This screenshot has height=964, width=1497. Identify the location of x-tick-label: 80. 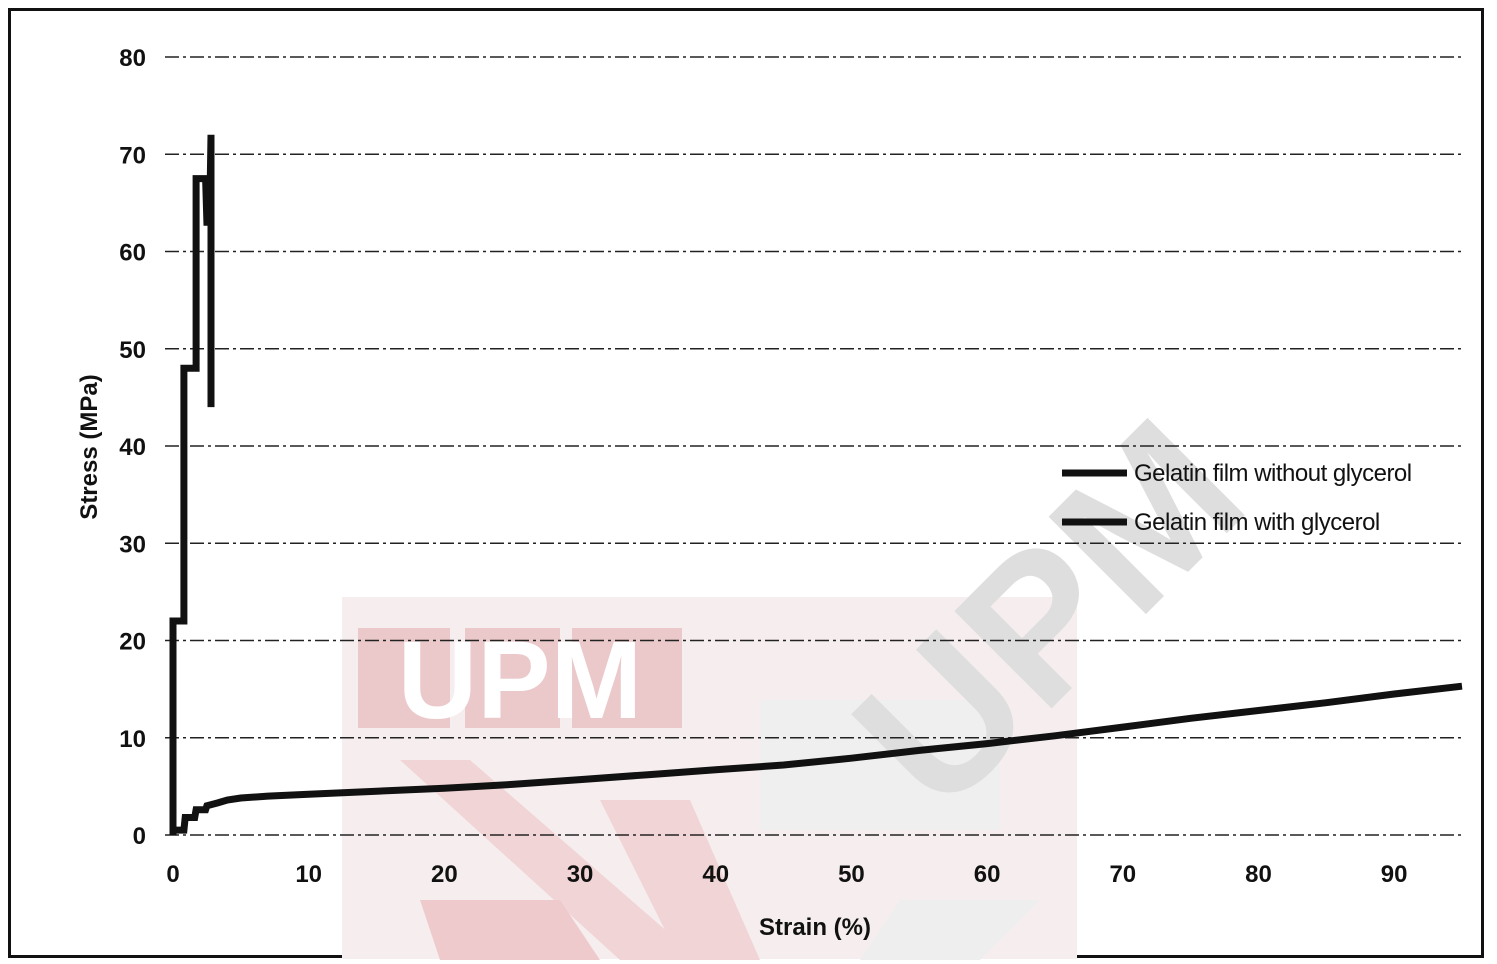
(1258, 874).